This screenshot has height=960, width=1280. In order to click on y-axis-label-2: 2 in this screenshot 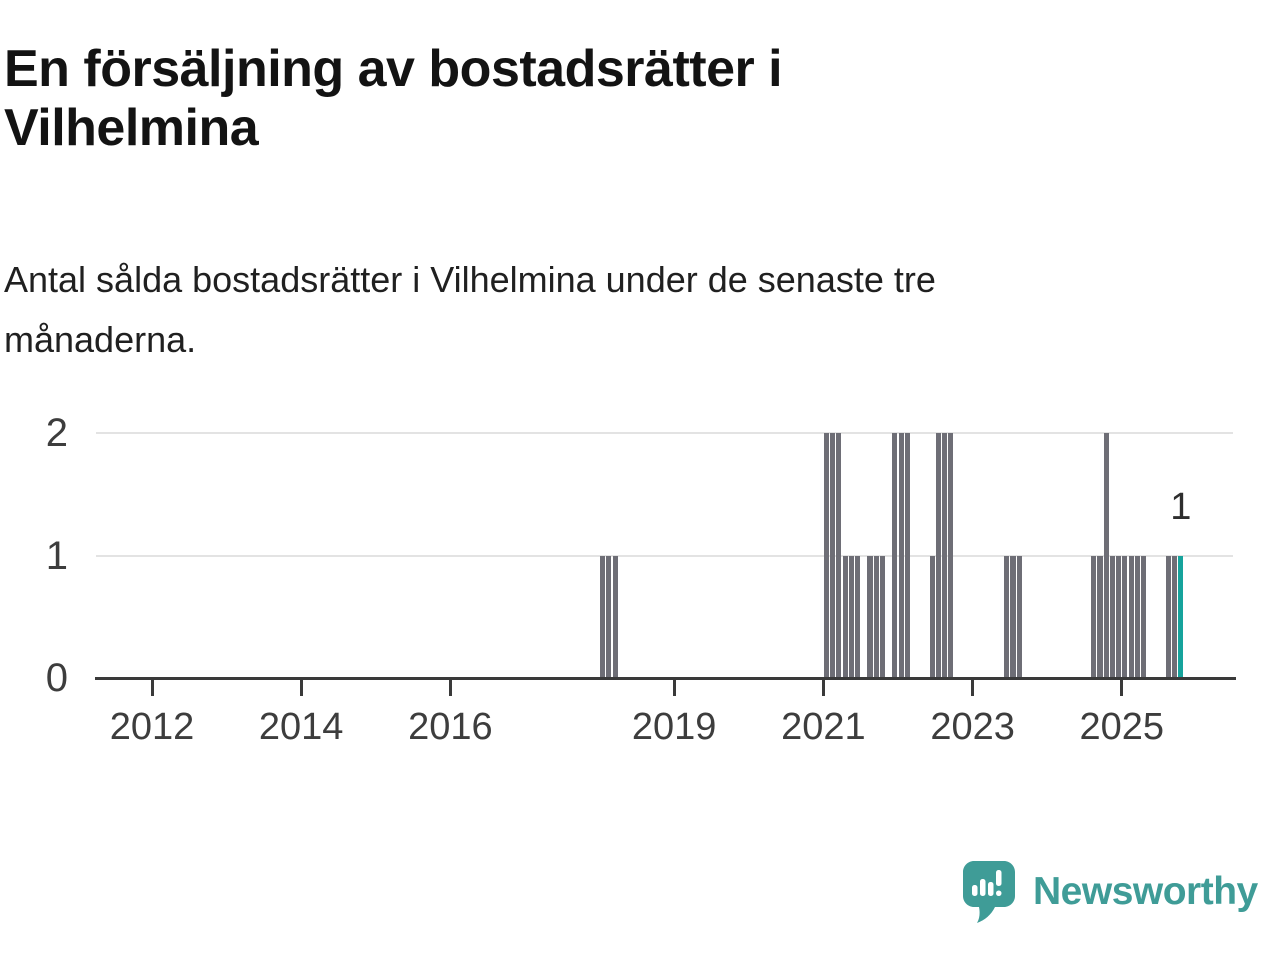, I will do `click(56, 433)`.